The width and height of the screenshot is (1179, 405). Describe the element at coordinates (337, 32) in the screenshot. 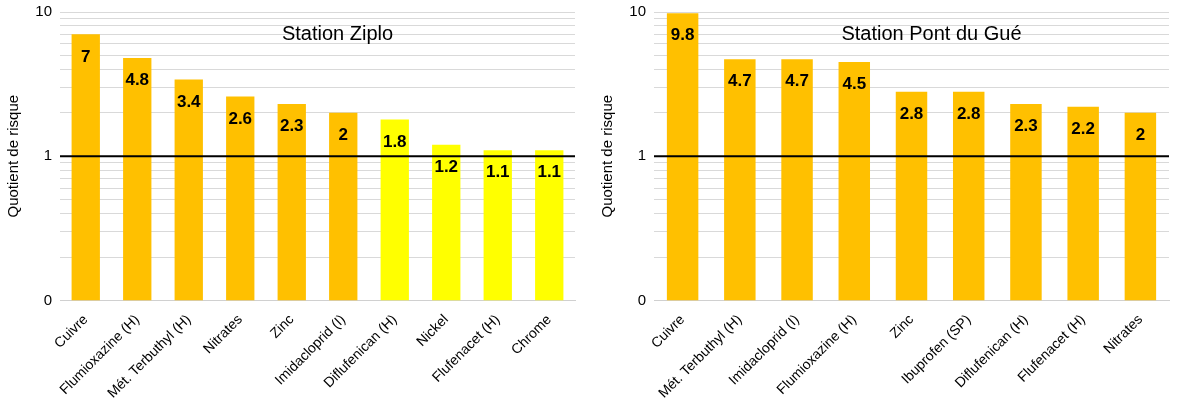

I see `text: Station Ziplo` at that location.